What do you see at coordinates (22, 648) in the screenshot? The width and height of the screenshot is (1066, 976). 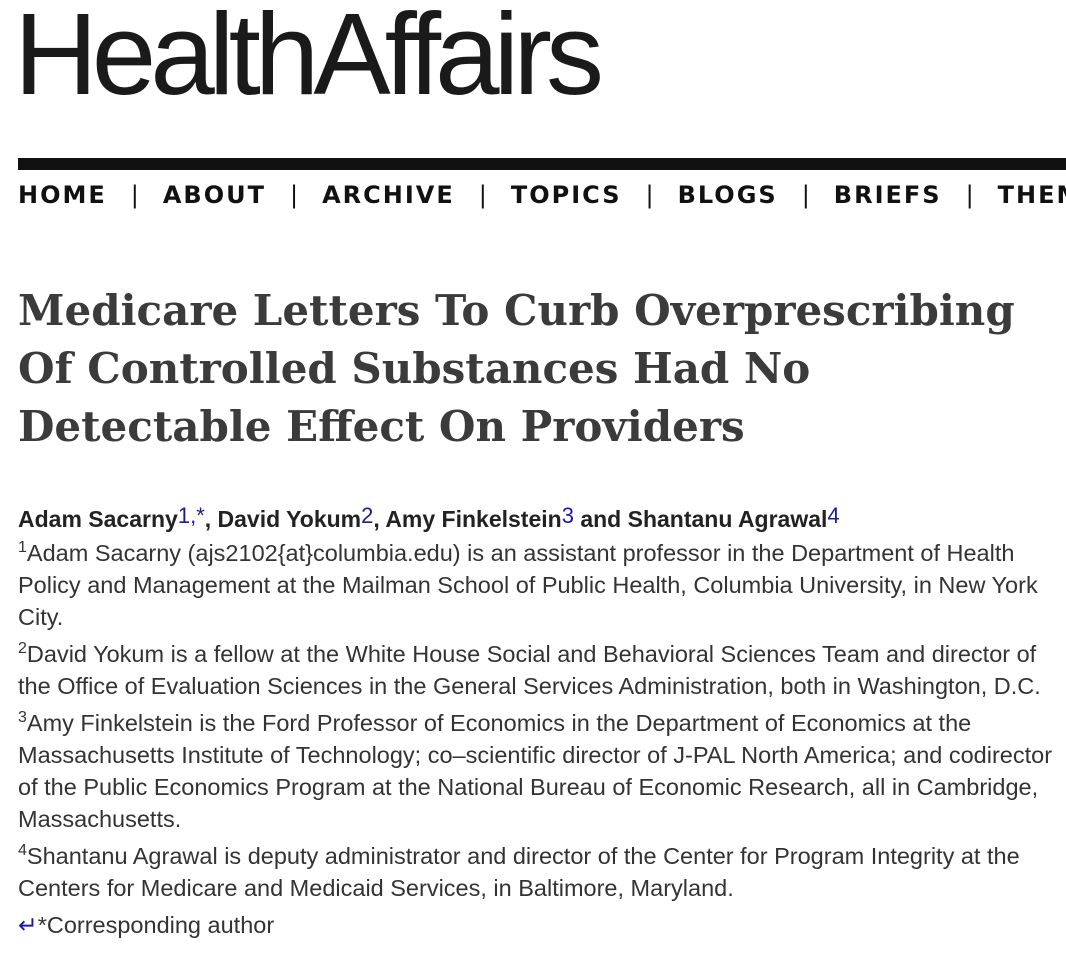 I see `affiliation-number: 2` at bounding box center [22, 648].